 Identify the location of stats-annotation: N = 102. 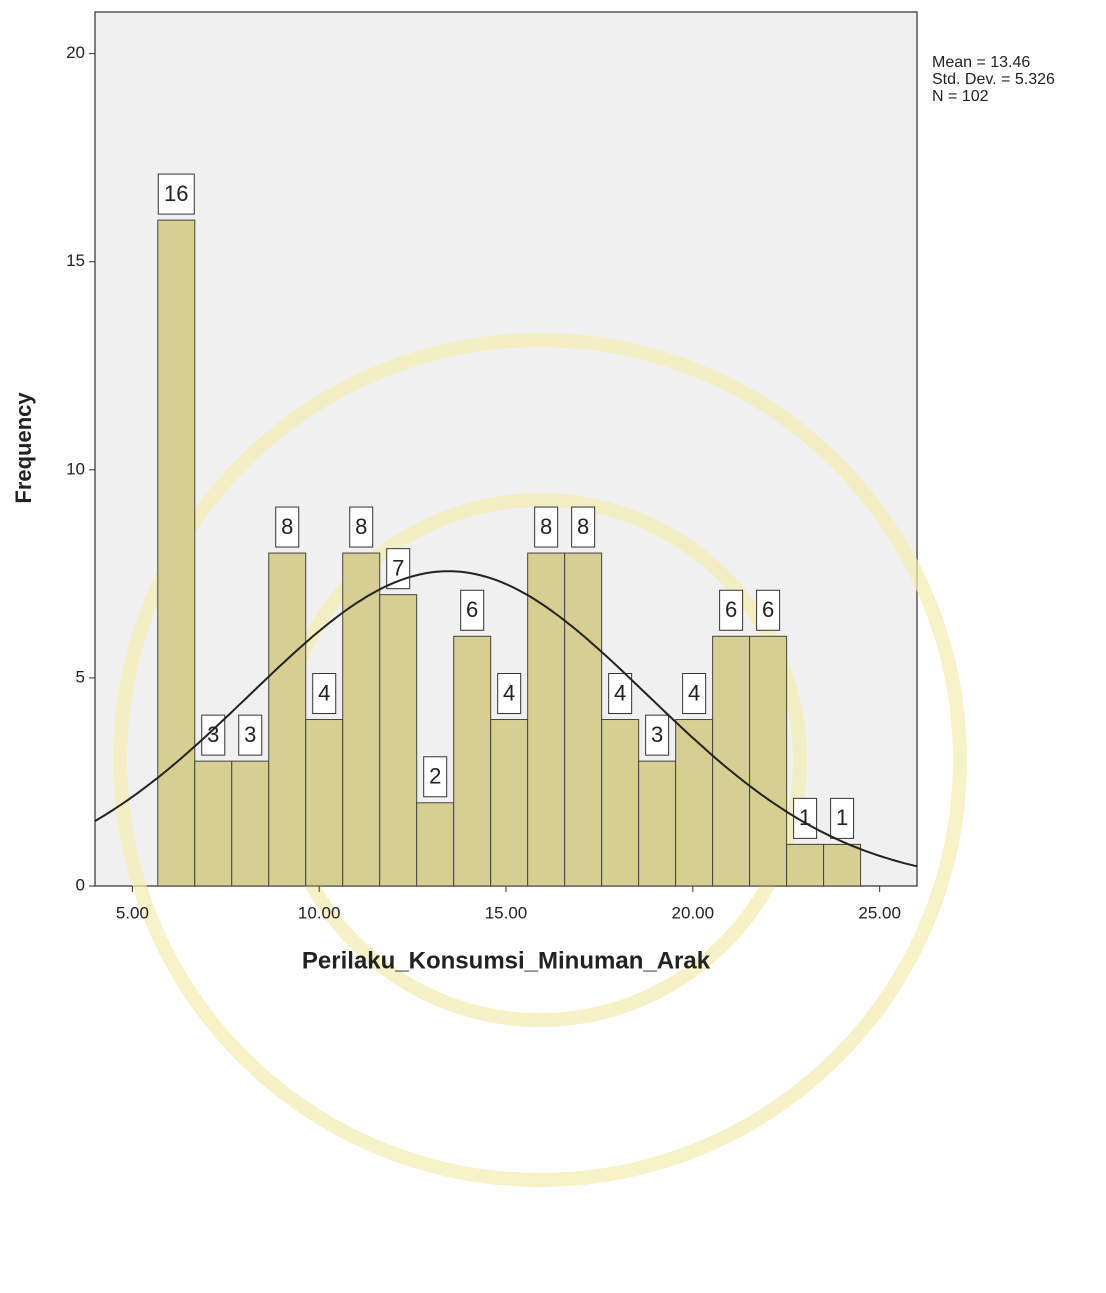
(960, 96).